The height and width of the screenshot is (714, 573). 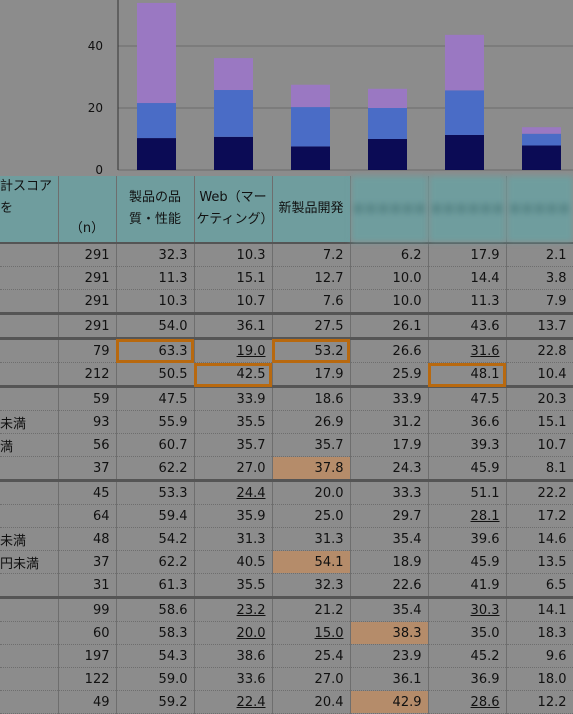 What do you see at coordinates (87, 539) in the screenshot?
I see `row-n: 48` at bounding box center [87, 539].